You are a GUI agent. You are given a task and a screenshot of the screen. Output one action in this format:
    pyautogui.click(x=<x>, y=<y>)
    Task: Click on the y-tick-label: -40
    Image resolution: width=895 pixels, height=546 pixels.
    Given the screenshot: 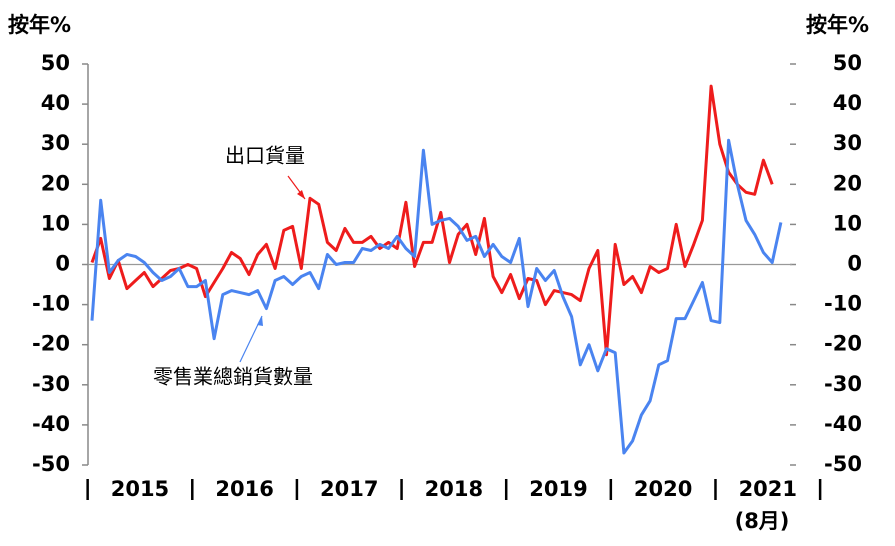 What is the action you would take?
    pyautogui.click(x=51, y=424)
    